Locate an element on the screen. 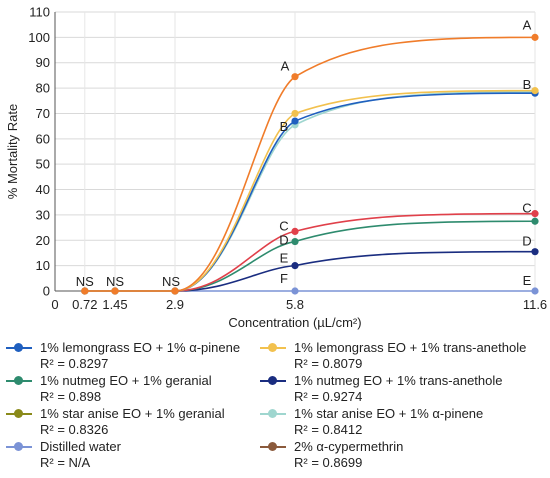  y-tick-label: 10 is located at coordinates (43, 265).